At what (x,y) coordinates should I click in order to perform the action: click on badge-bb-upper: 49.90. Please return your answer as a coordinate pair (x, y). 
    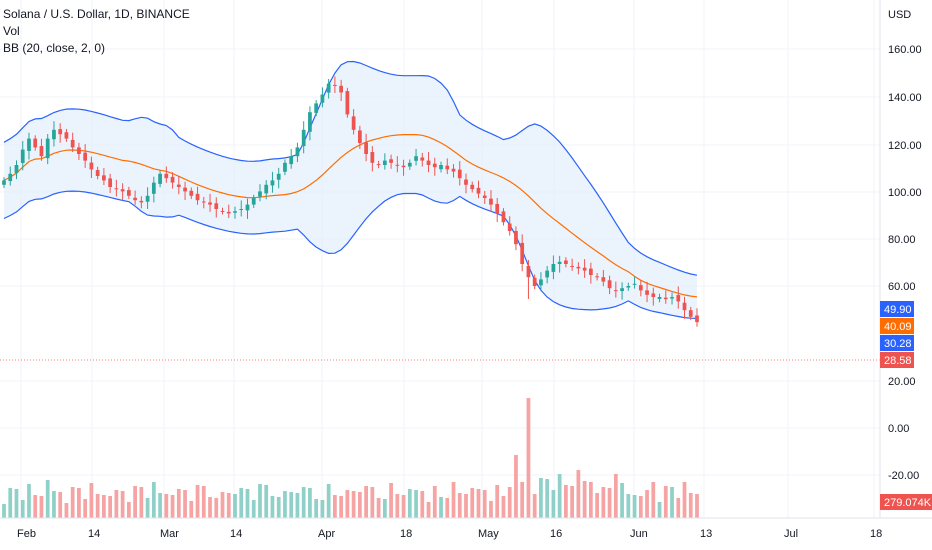
    Looking at the image, I should click on (897, 309).